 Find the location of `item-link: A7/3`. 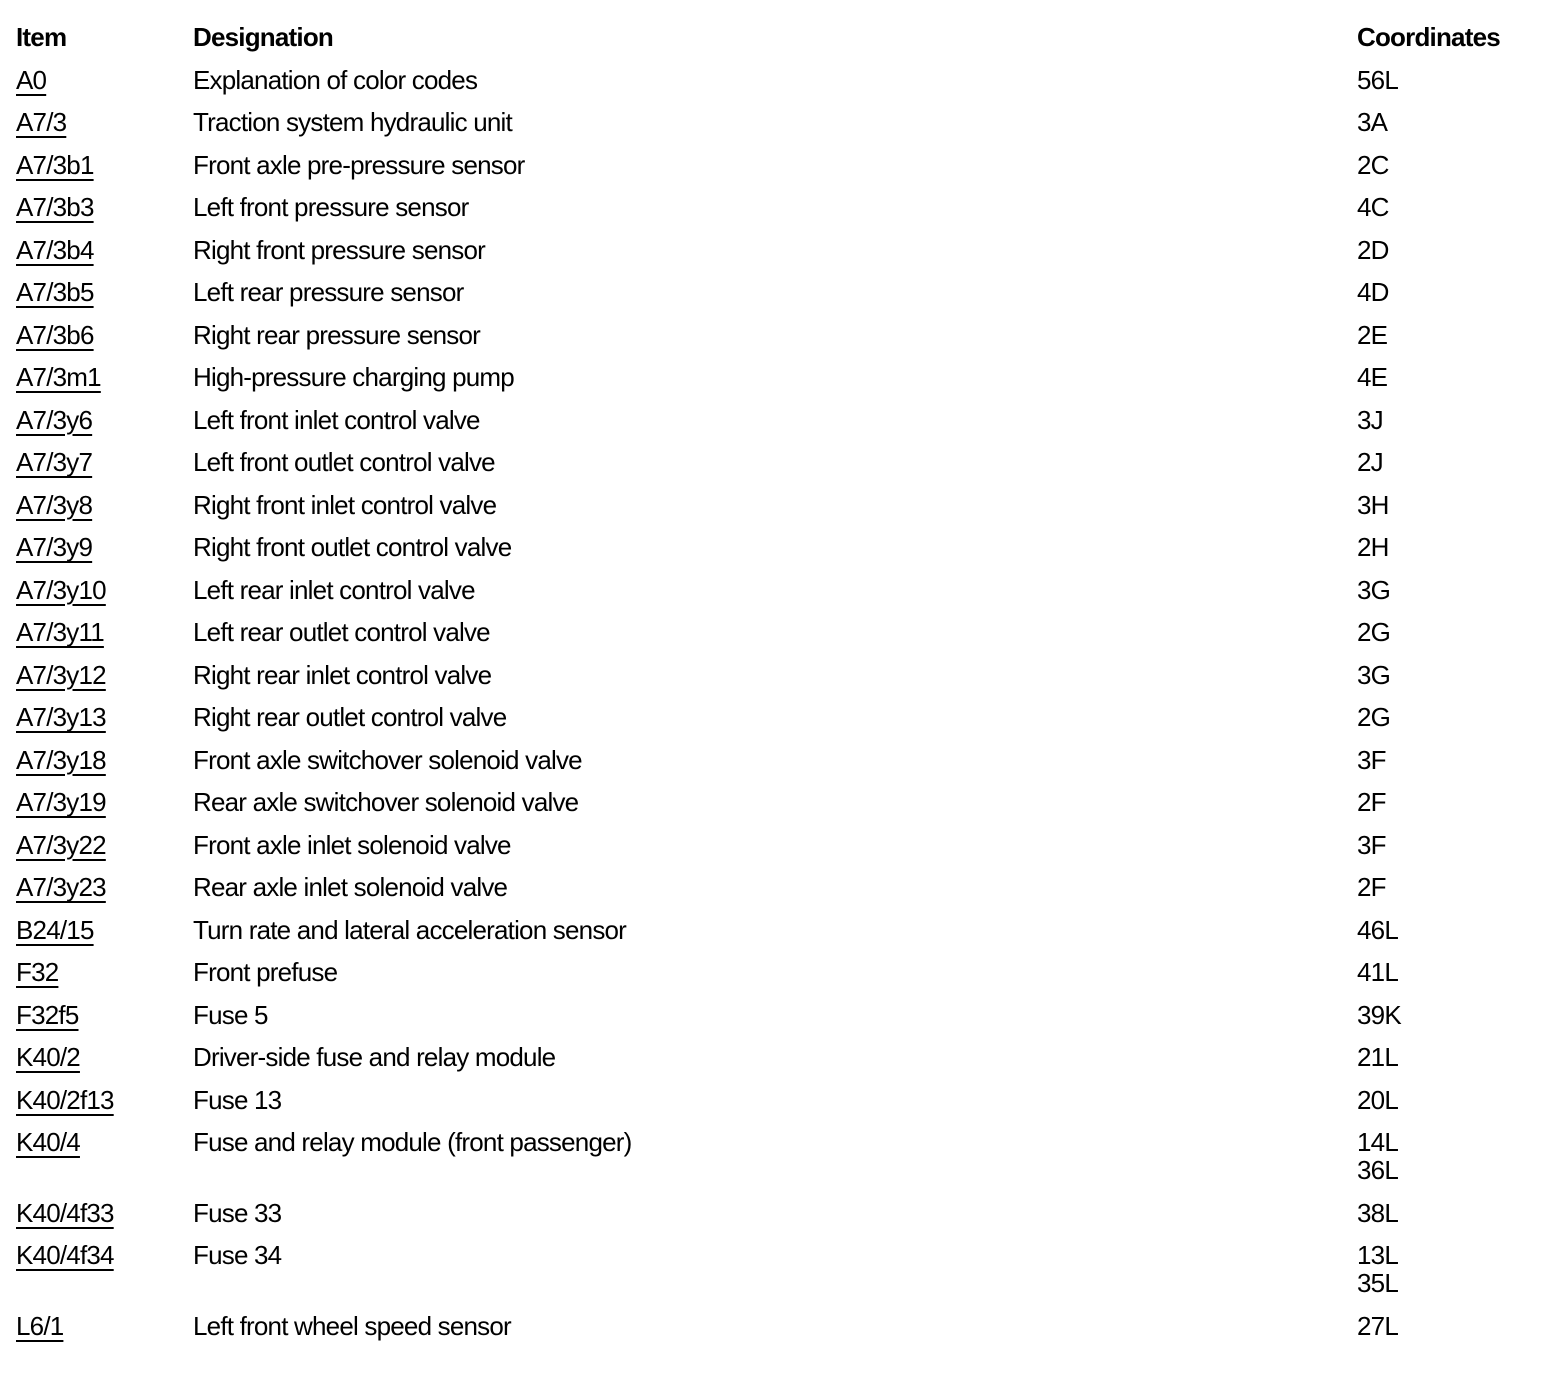

item-link: A7/3 is located at coordinates (41, 122).